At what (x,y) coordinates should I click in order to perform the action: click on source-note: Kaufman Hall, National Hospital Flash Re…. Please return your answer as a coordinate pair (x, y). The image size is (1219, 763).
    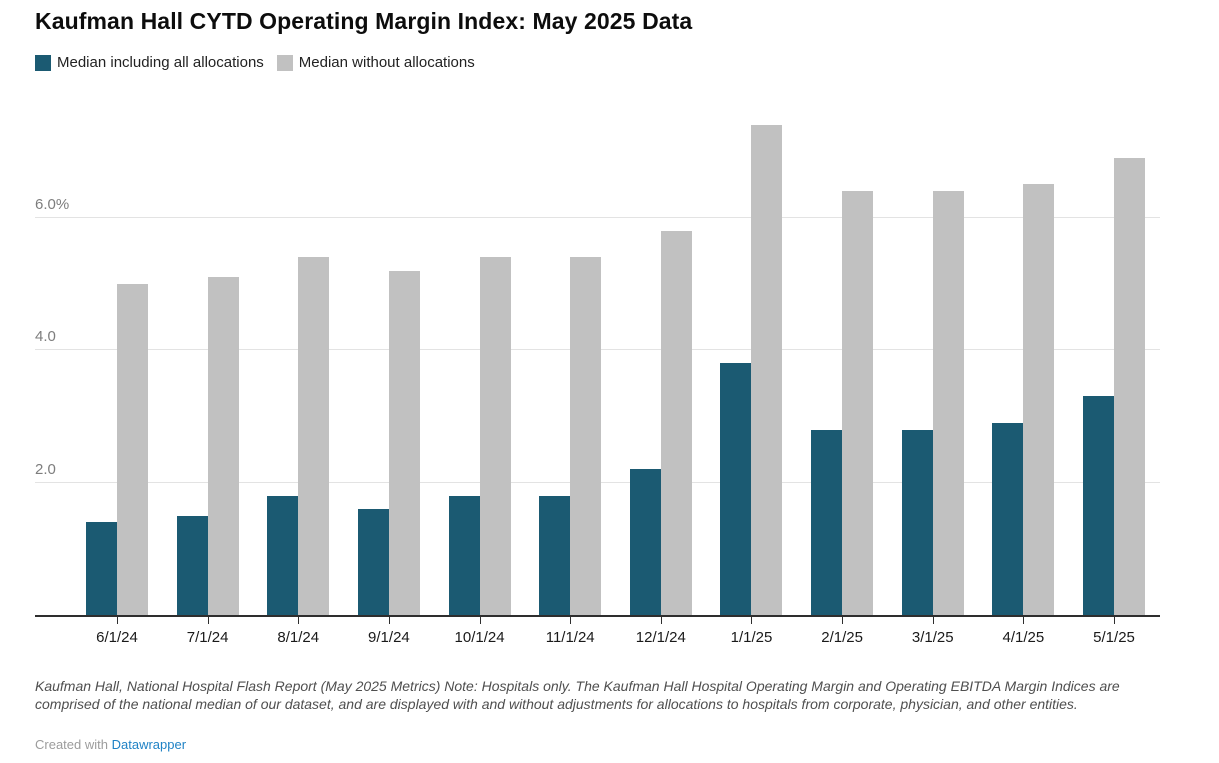
    Looking at the image, I should click on (577, 695).